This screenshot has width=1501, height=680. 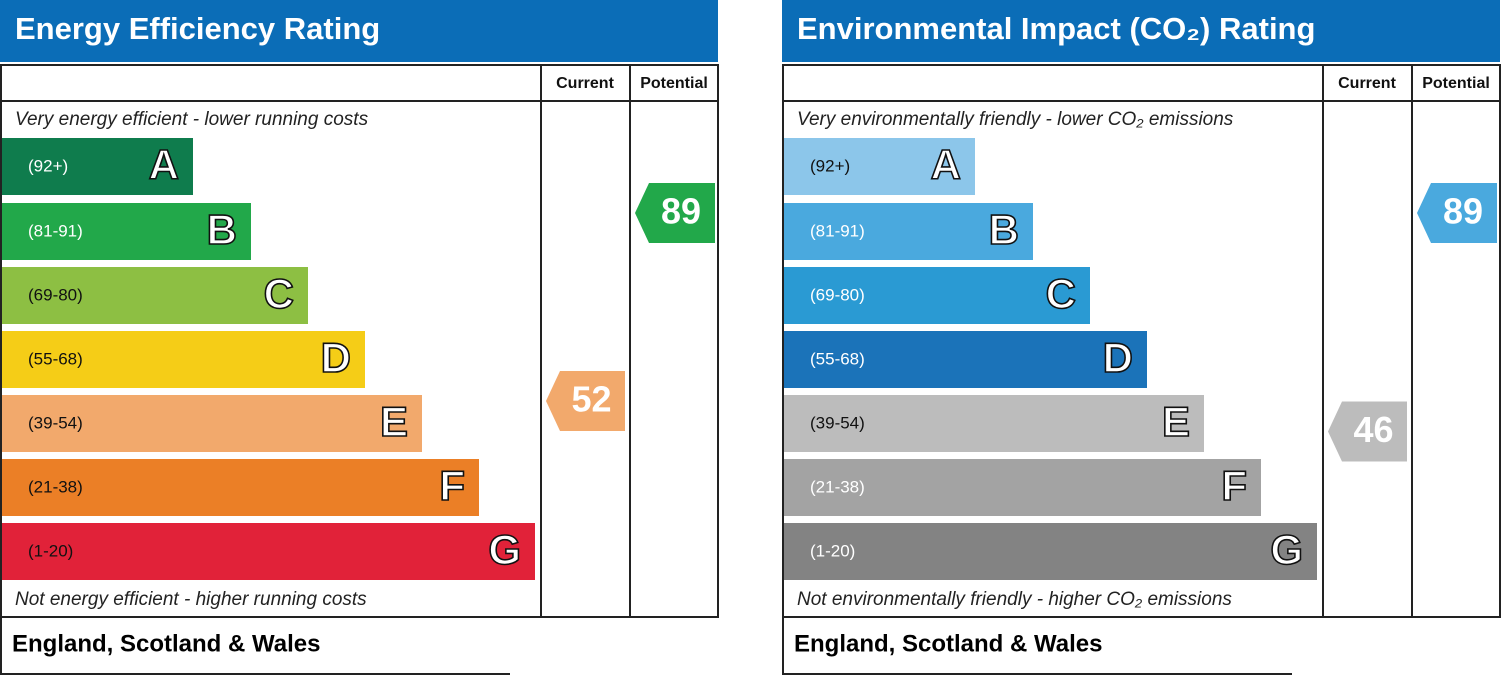 I want to click on current-value: 52, so click(x=591, y=398).